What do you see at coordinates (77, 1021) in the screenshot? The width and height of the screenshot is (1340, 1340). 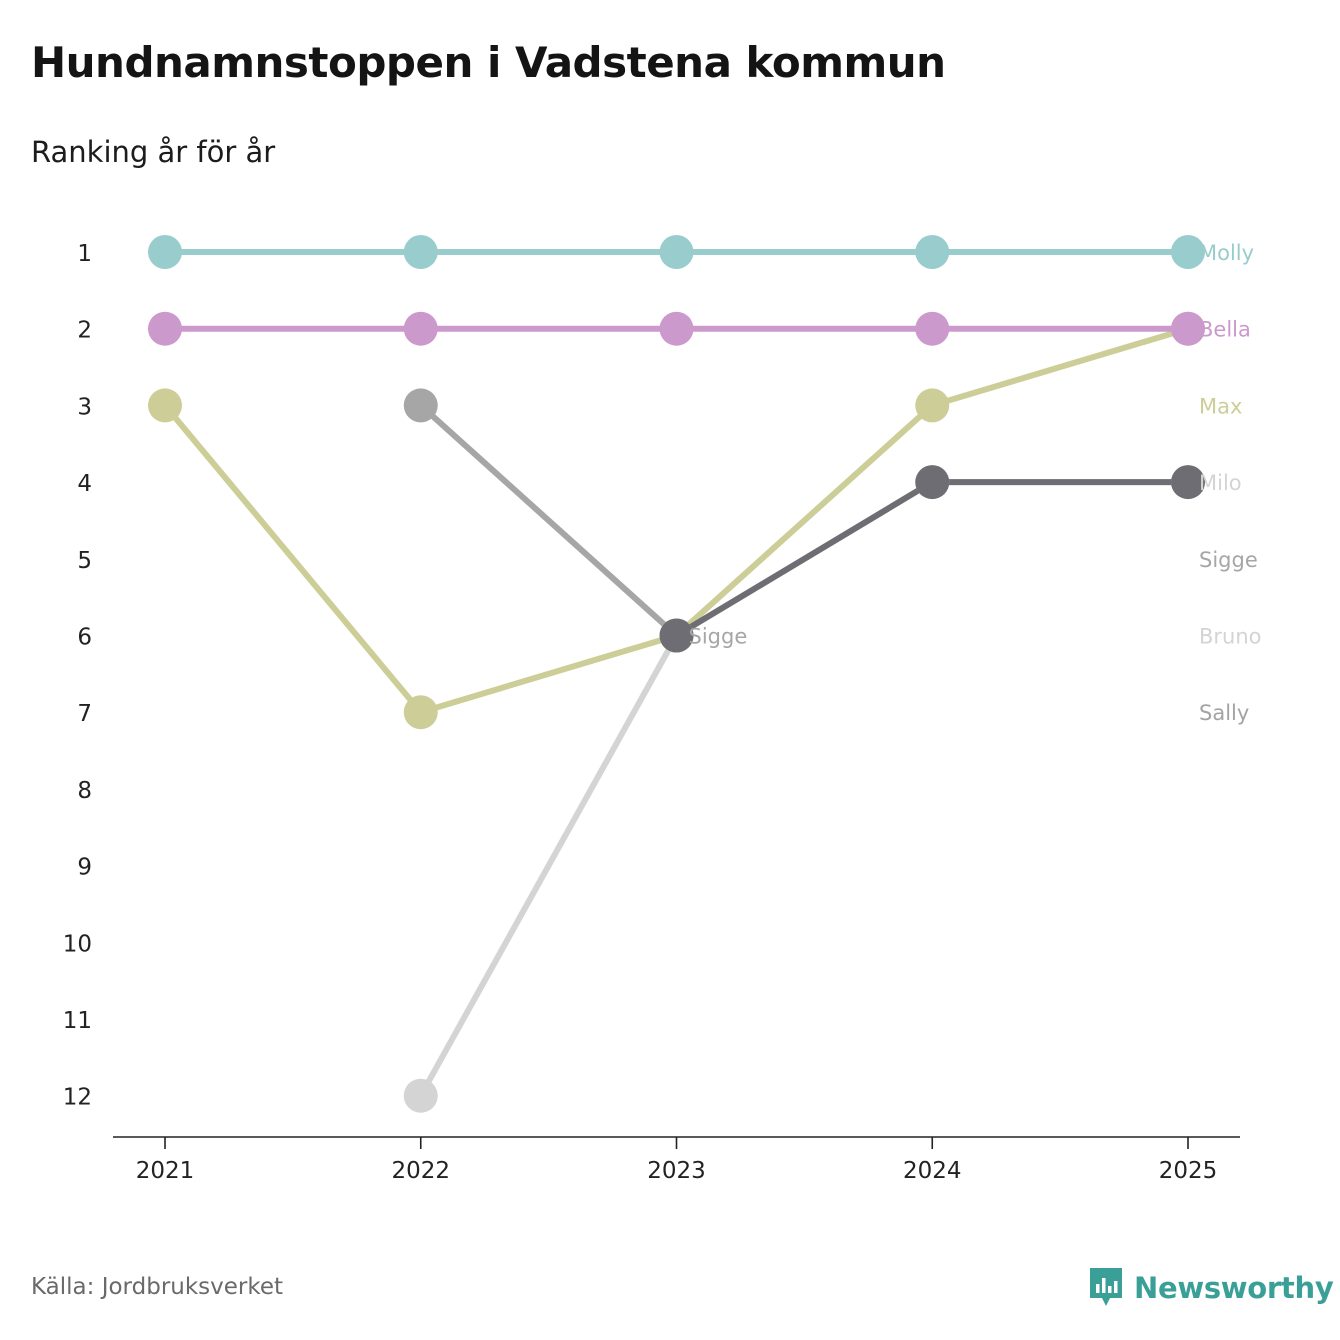 I see `y-tick-label: 11` at bounding box center [77, 1021].